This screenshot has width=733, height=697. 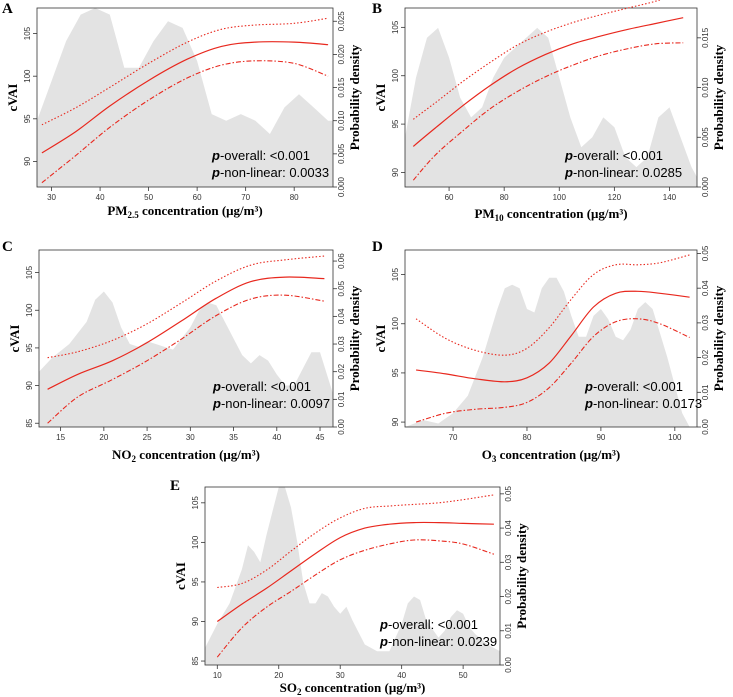 I want to click on y2-tick-label: 0.015, so click(x=705, y=37).